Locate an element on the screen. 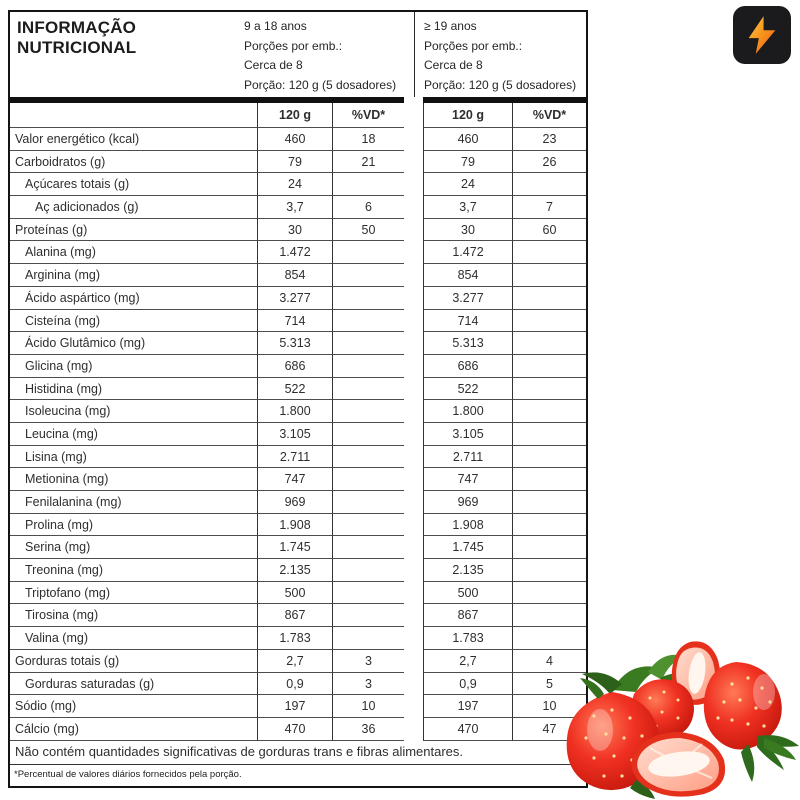  nutrient-label: Proteínas (g) is located at coordinates (133, 230).